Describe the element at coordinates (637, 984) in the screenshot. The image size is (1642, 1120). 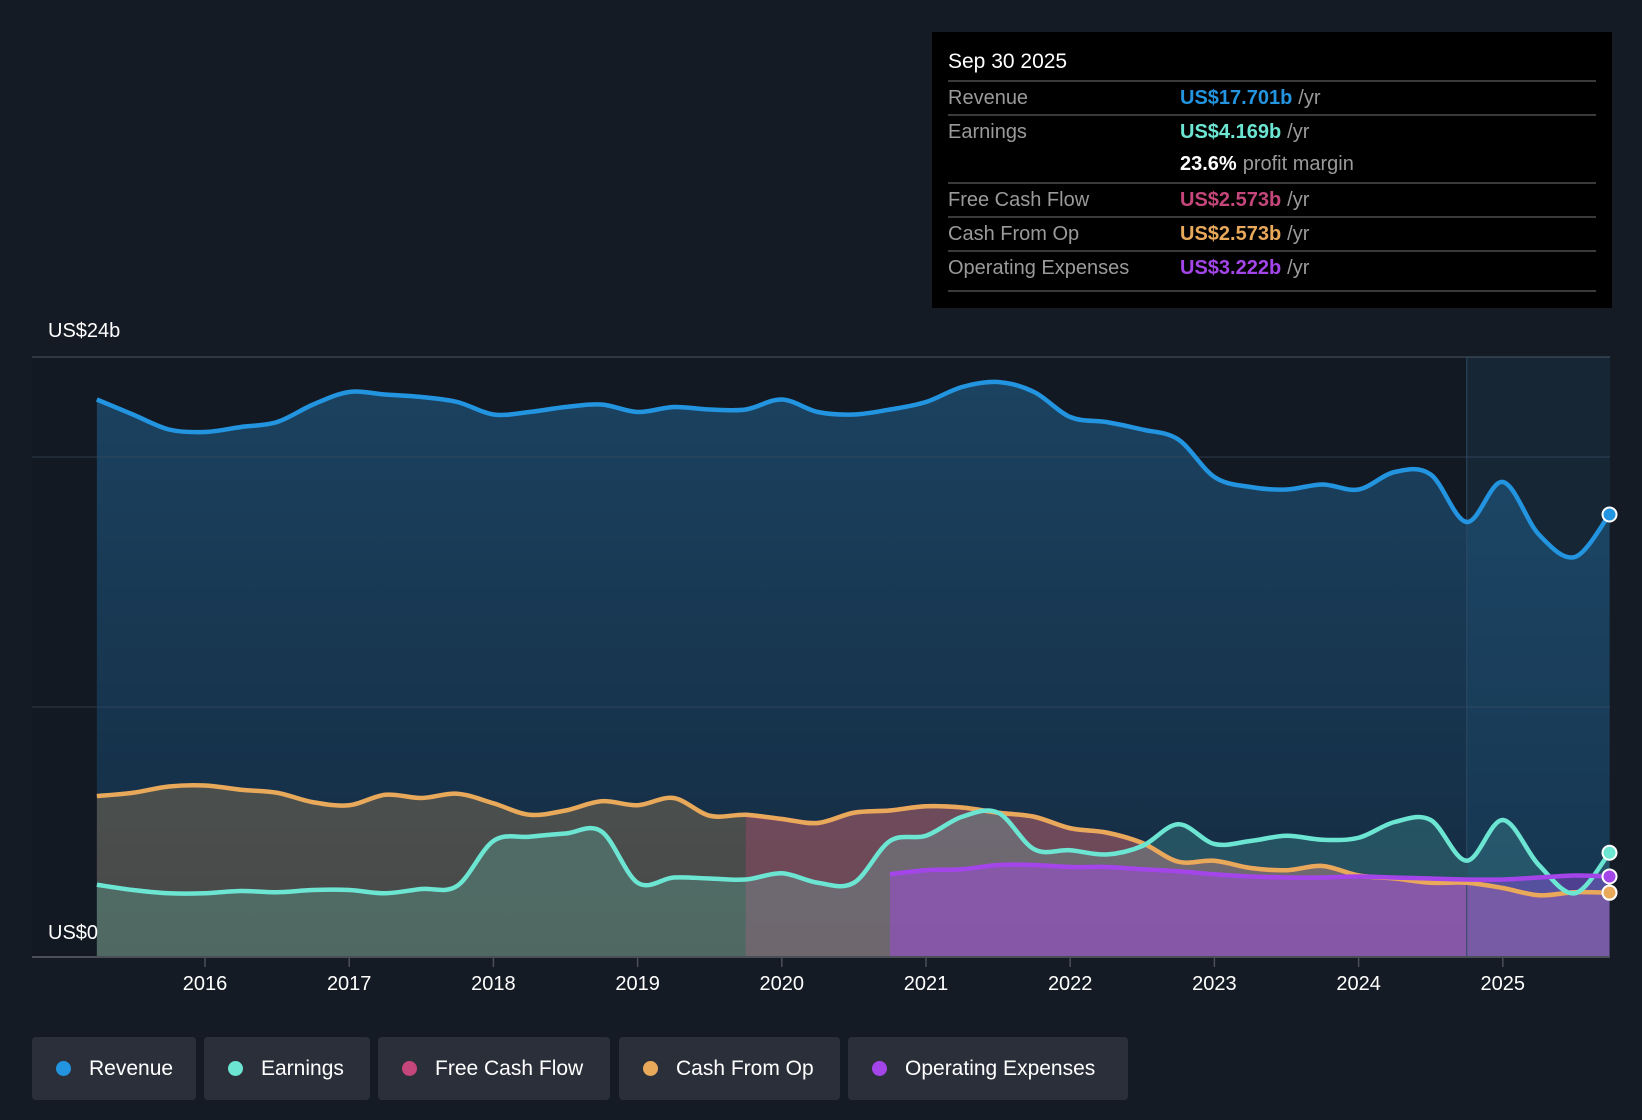
I see `x-tick-label: 2019` at that location.